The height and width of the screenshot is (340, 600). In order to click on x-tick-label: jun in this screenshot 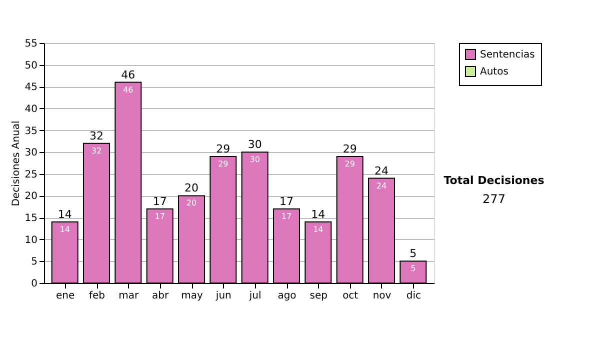, I will do `click(223, 296)`.